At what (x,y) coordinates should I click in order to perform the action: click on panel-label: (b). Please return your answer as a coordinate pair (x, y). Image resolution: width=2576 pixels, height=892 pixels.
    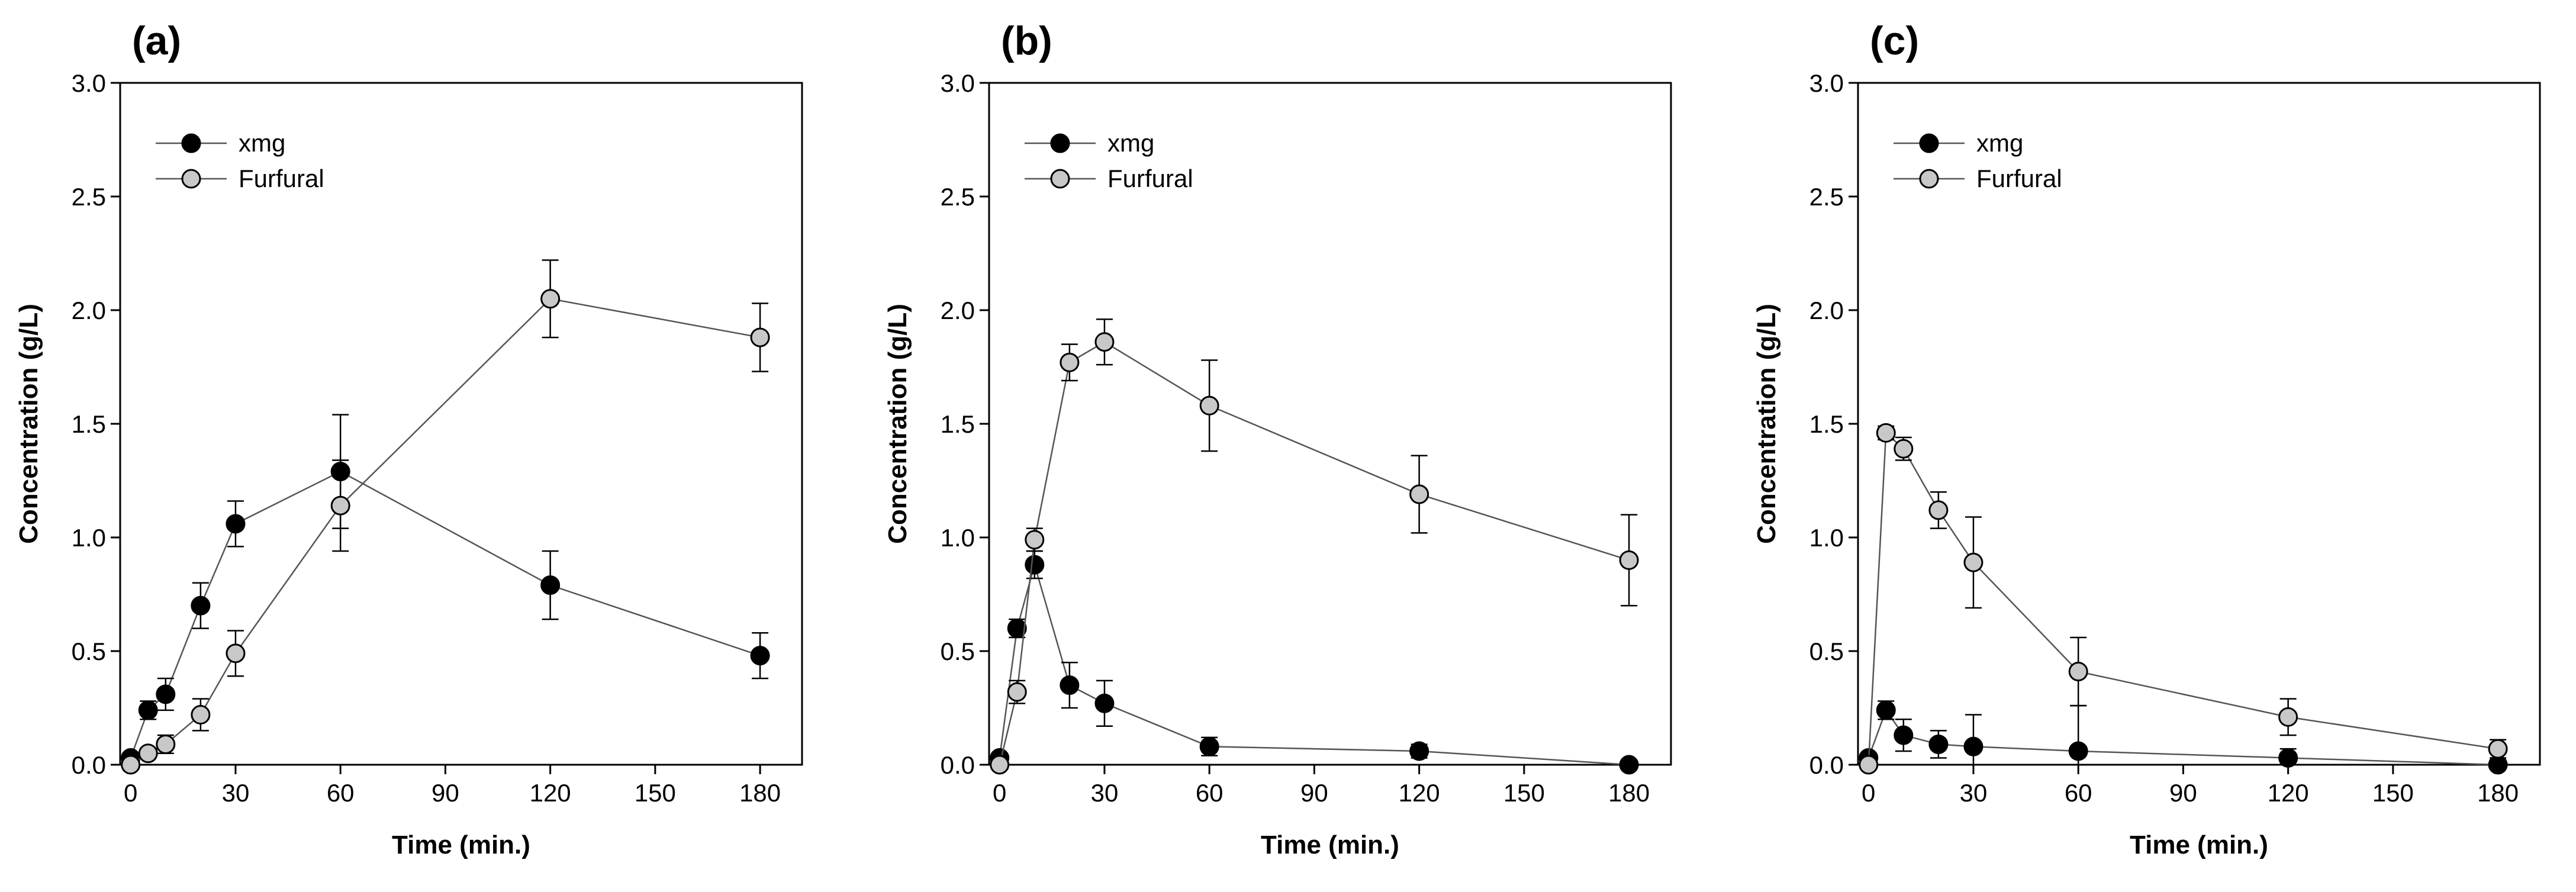
    Looking at the image, I should click on (1026, 40).